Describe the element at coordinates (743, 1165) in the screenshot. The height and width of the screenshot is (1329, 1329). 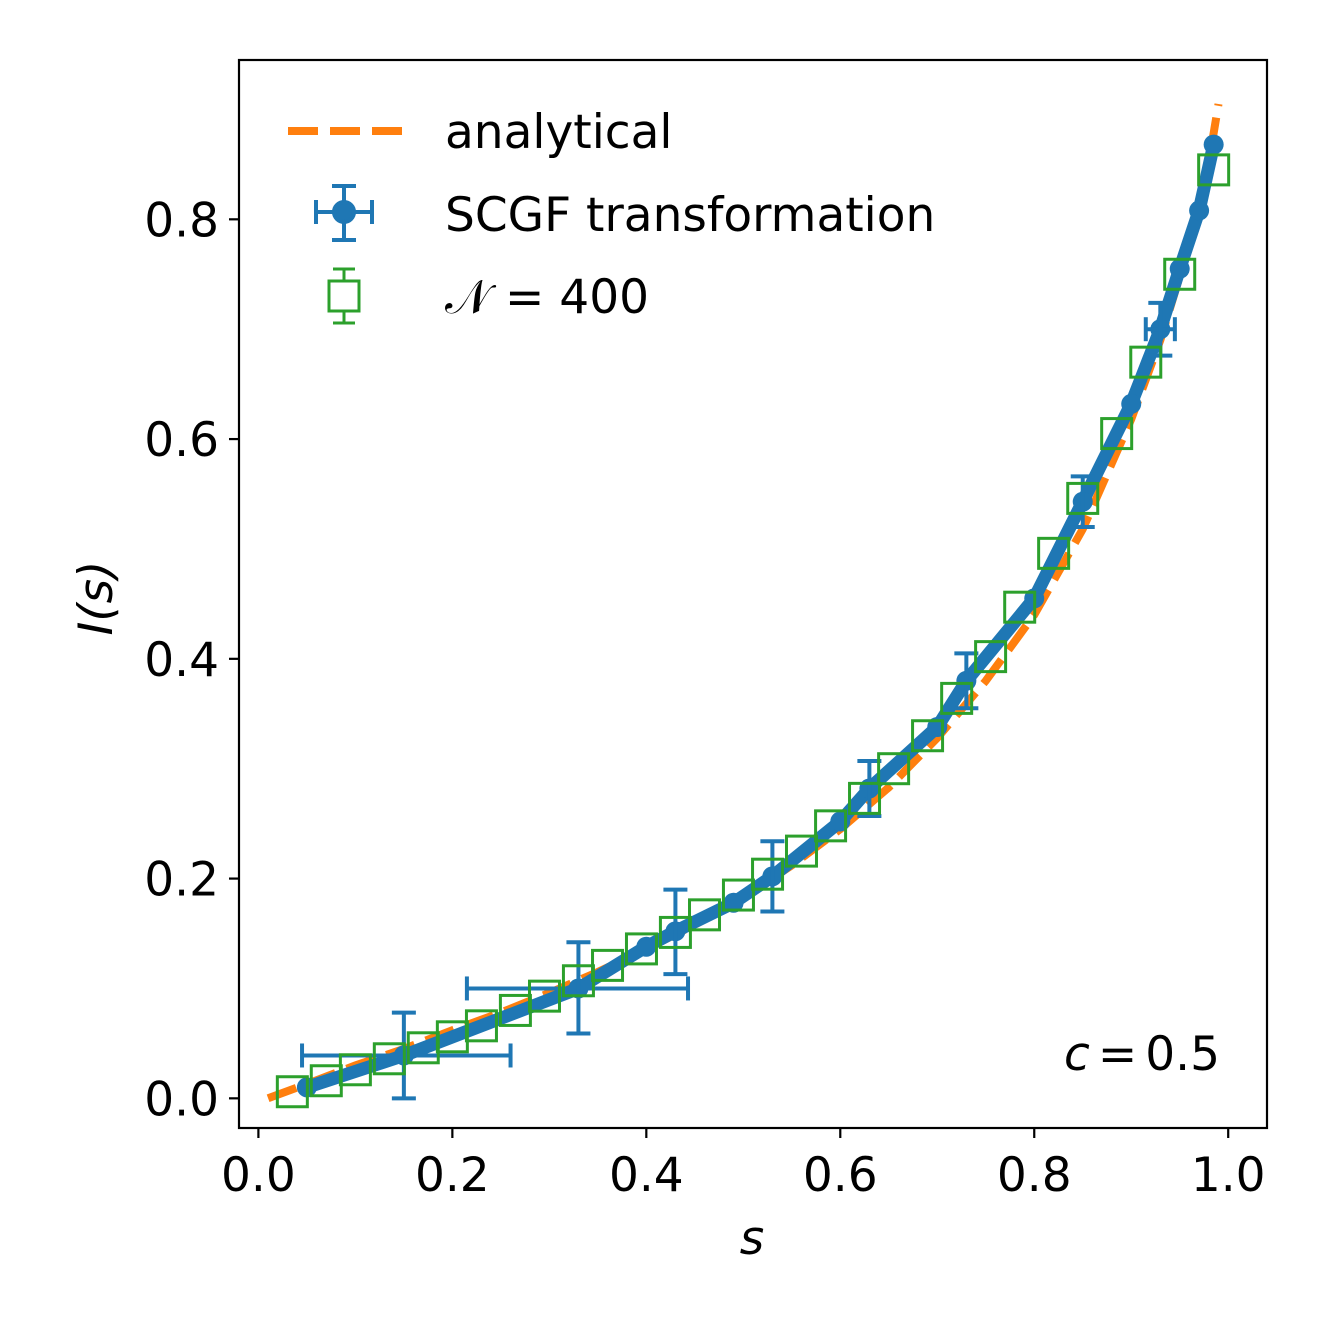
I see `x-axis: 0.0 0.2 0.4 0.6 0.8 1.0` at that location.